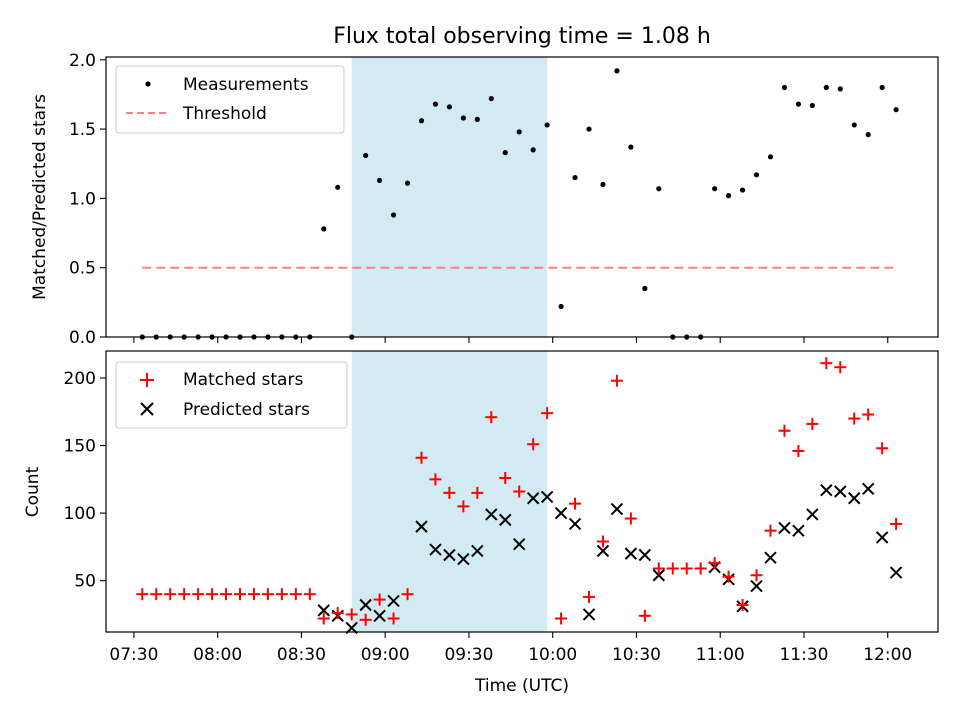  What do you see at coordinates (803, 655) in the screenshot?
I see `x-tick-label: 11:30` at bounding box center [803, 655].